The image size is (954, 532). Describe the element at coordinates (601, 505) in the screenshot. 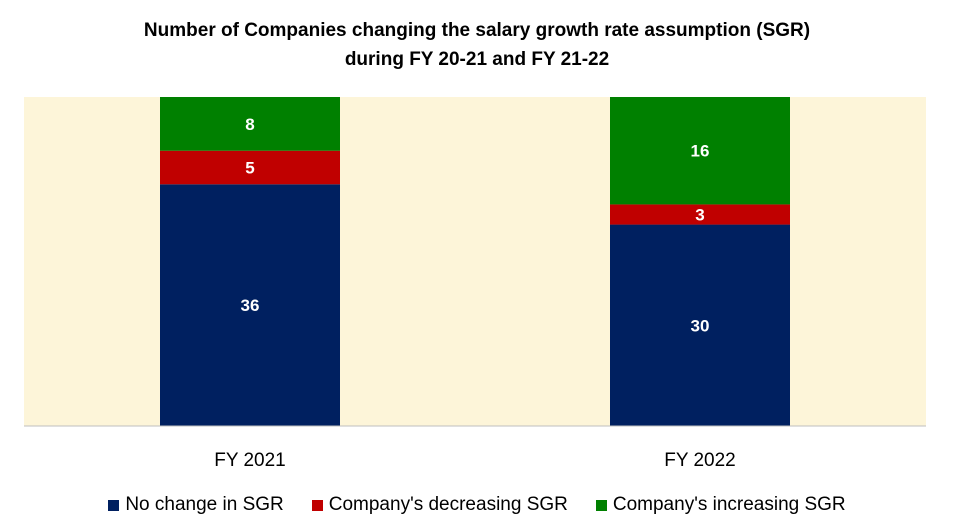

I see `legend-swatch-increasing` at that location.